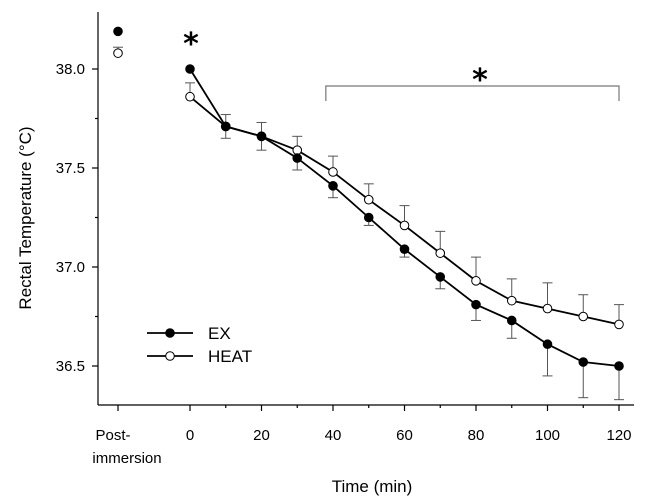 This screenshot has width=647, height=501. Describe the element at coordinates (372, 486) in the screenshot. I see `x-axis-title: Time (min)` at that location.